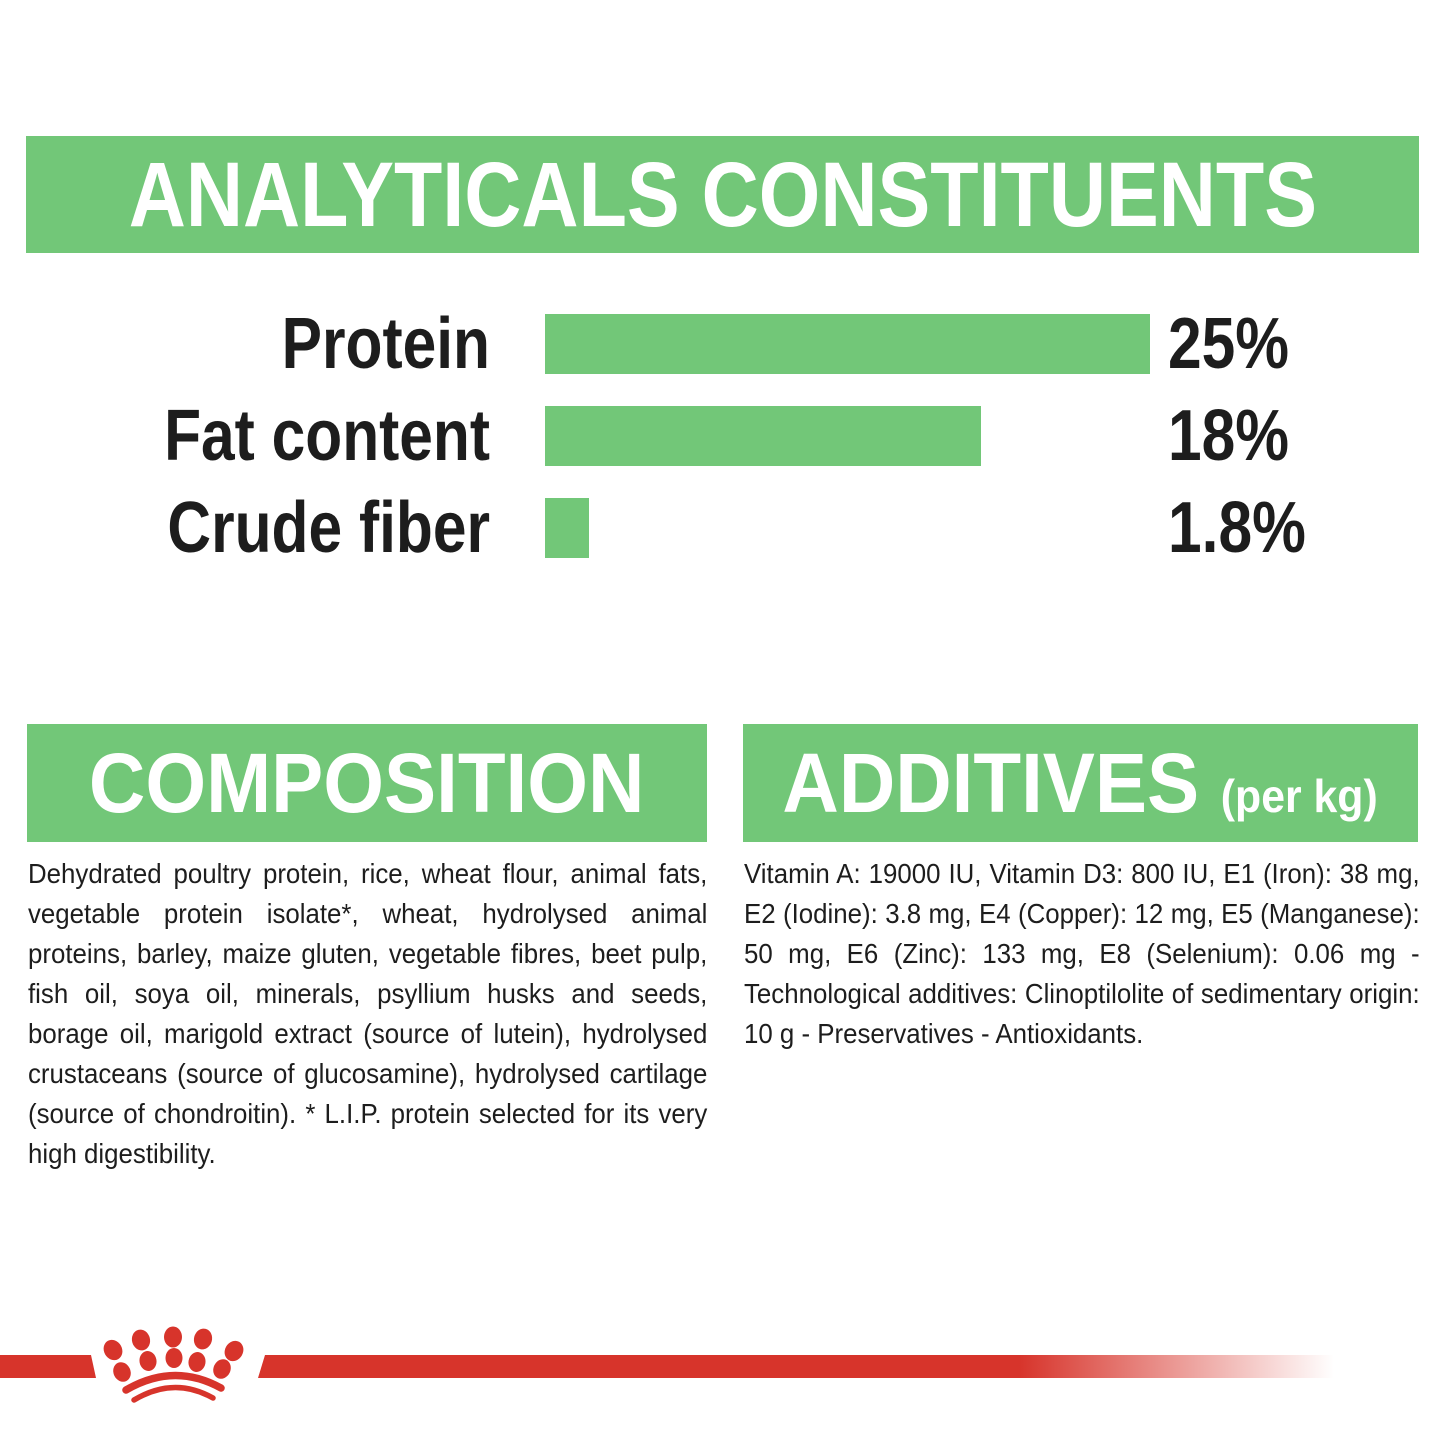 This screenshot has height=1445, width=1445. I want to click on composition-header: COMPOSITION, so click(367, 783).